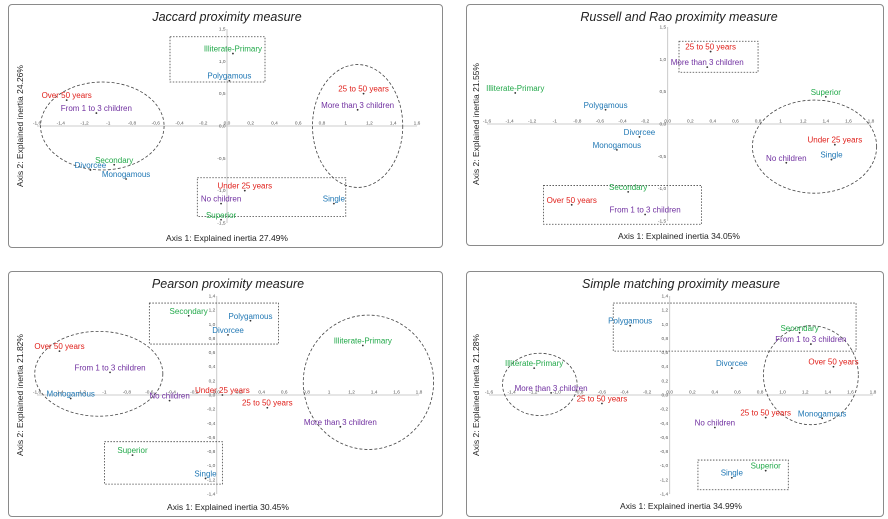  What do you see at coordinates (20, 126) in the screenshot?
I see `y-axis-title: Axis 2: Explained inertia 24.26%` at bounding box center [20, 126].